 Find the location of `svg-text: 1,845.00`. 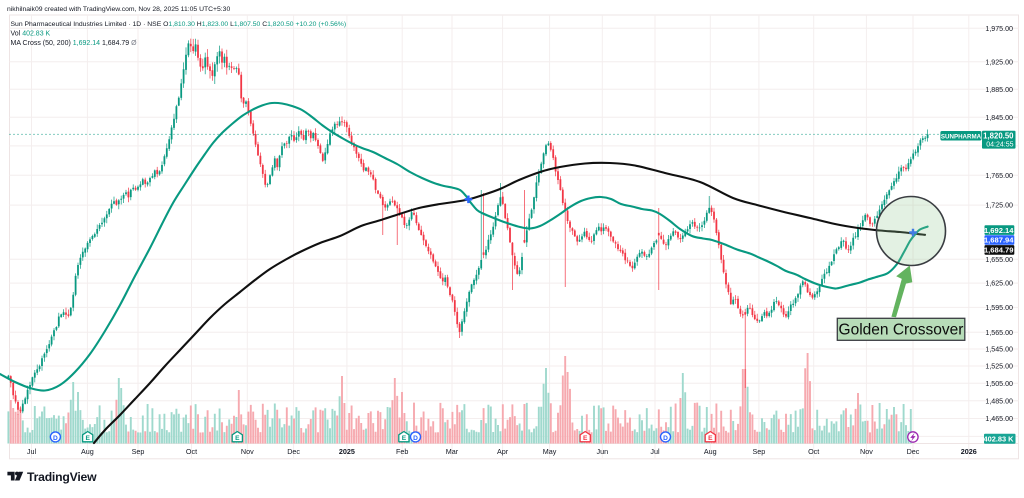

svg-text: 1,845.00 is located at coordinates (999, 118).